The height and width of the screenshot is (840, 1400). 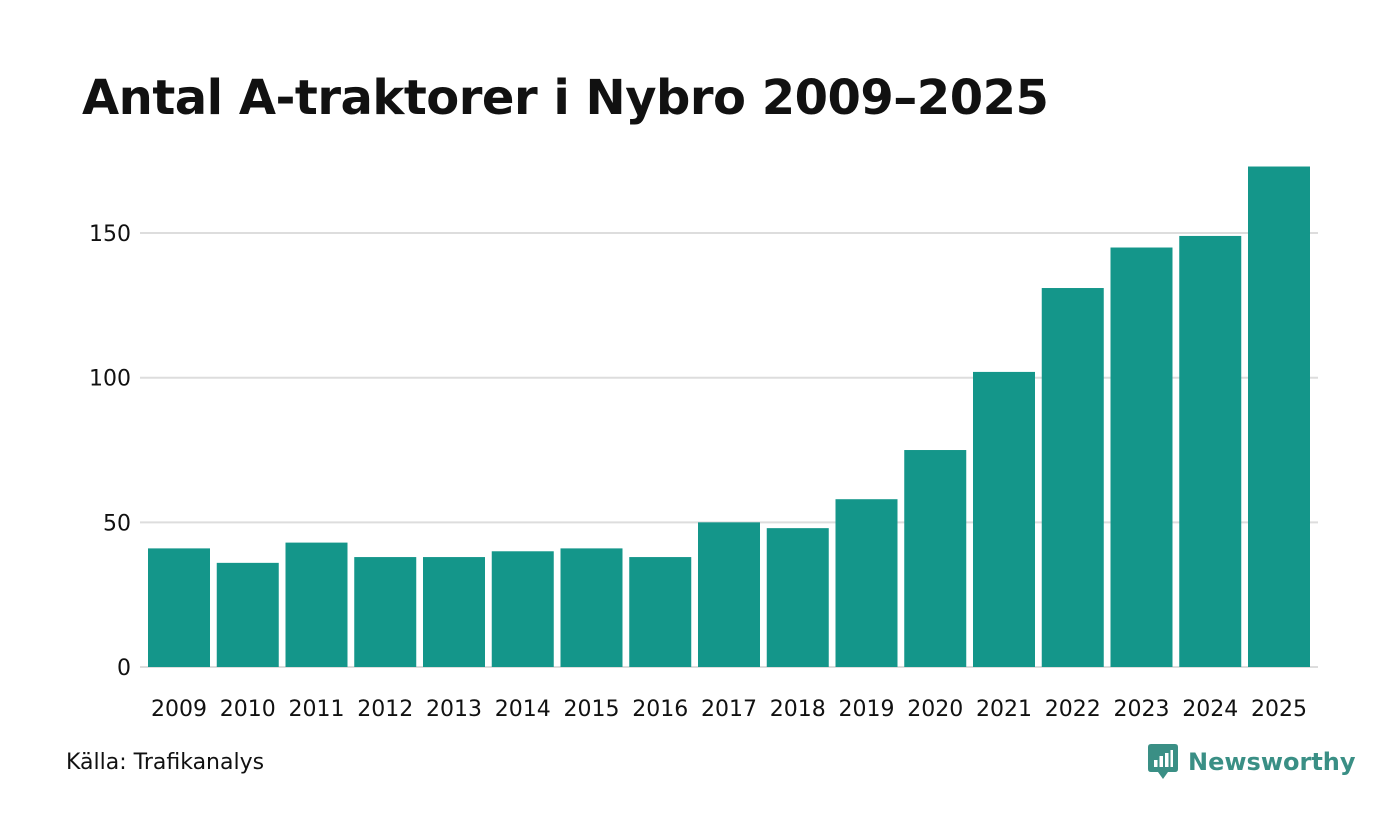 What do you see at coordinates (248, 709) in the screenshot?
I see `x-tick-label: 2010` at bounding box center [248, 709].